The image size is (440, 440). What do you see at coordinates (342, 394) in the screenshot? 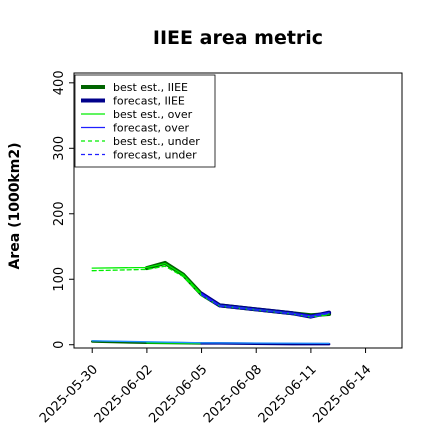
I see `x-tick-label: 2025-06-14` at bounding box center [342, 394].